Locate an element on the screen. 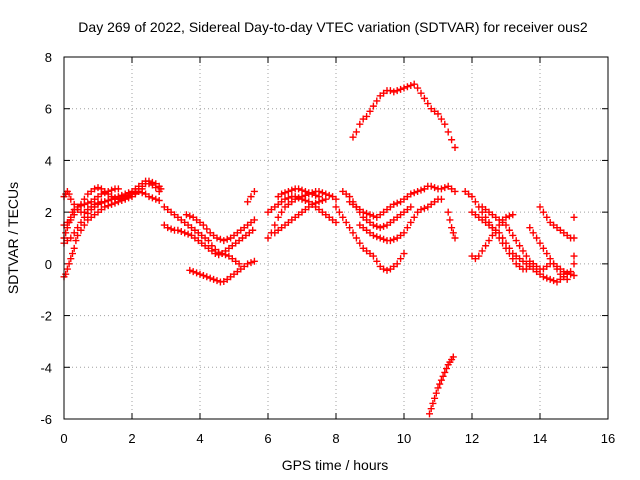  y-axis-label: SDTVAR / TECUs is located at coordinates (13, 238).